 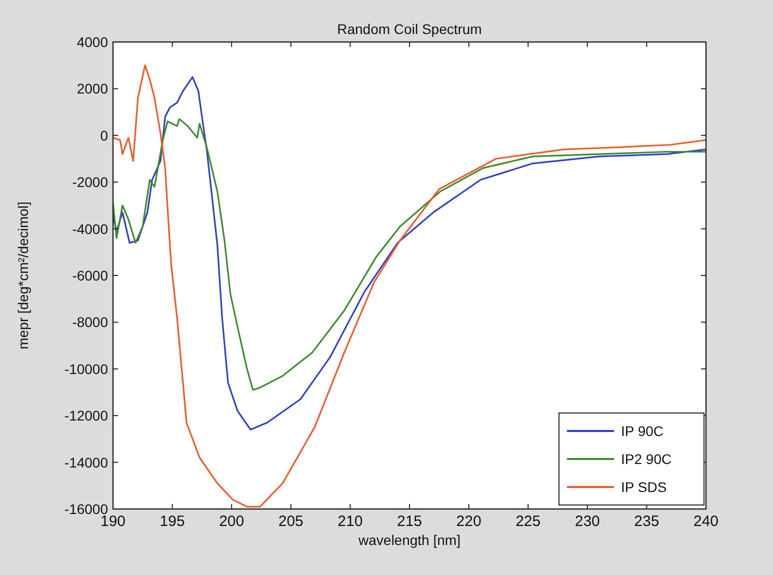 I want to click on chart-title: Random Coil Spectrum, so click(x=409, y=29).